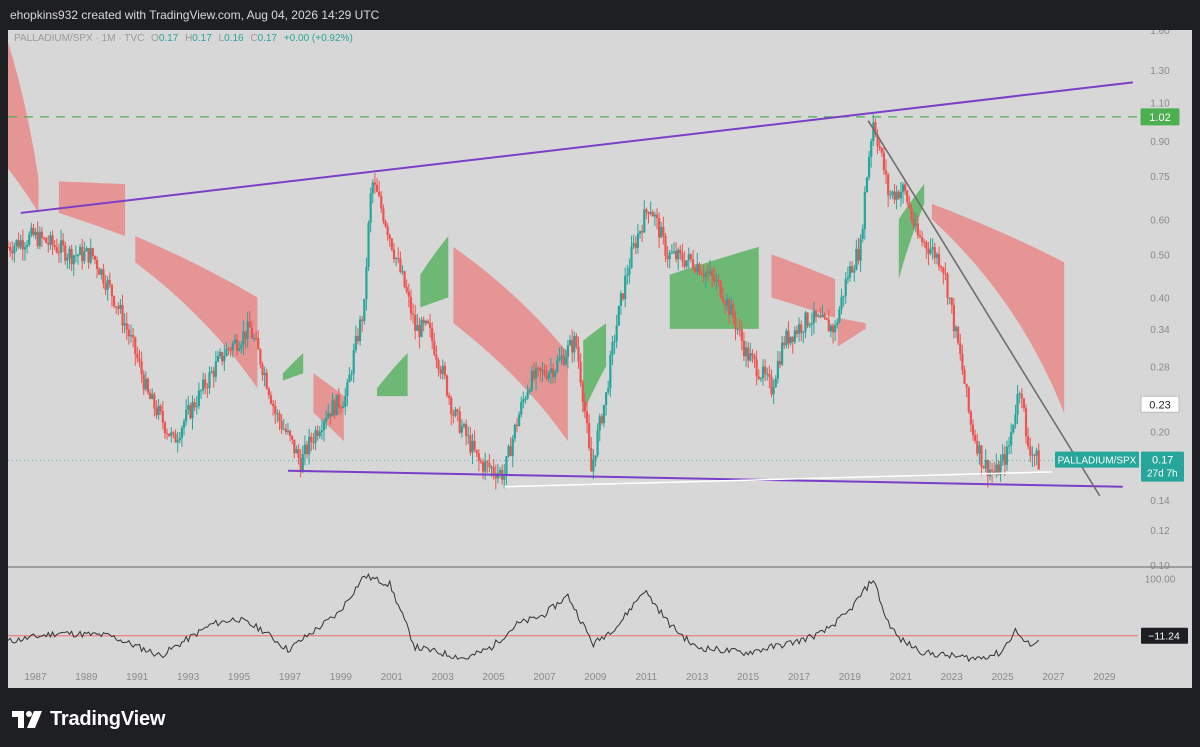 This screenshot has height=747, width=1200. I want to click on legend-open: 0.17, so click(168, 38).